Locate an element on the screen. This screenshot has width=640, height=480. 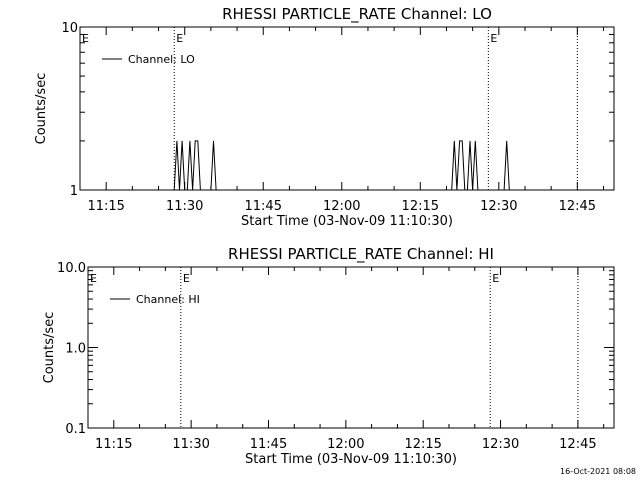
y-tick-label: 10.0 is located at coordinates (71, 268).